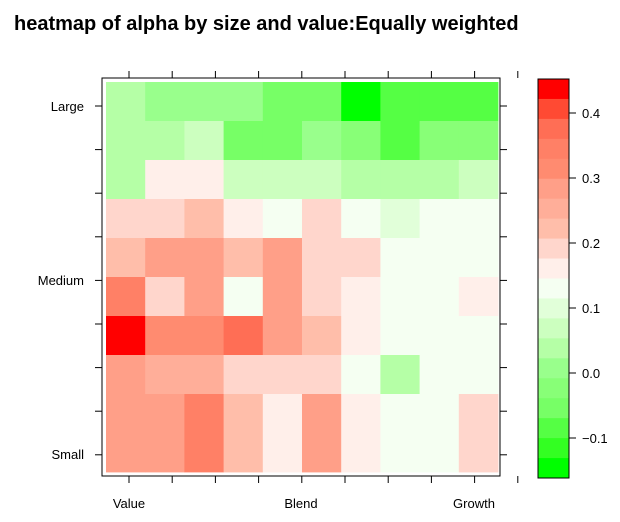  What do you see at coordinates (572, 278) in the screenshot?
I see `colorbar-legend: 0.4 0.3 0.2 0.1 0.0 −0.1` at bounding box center [572, 278].